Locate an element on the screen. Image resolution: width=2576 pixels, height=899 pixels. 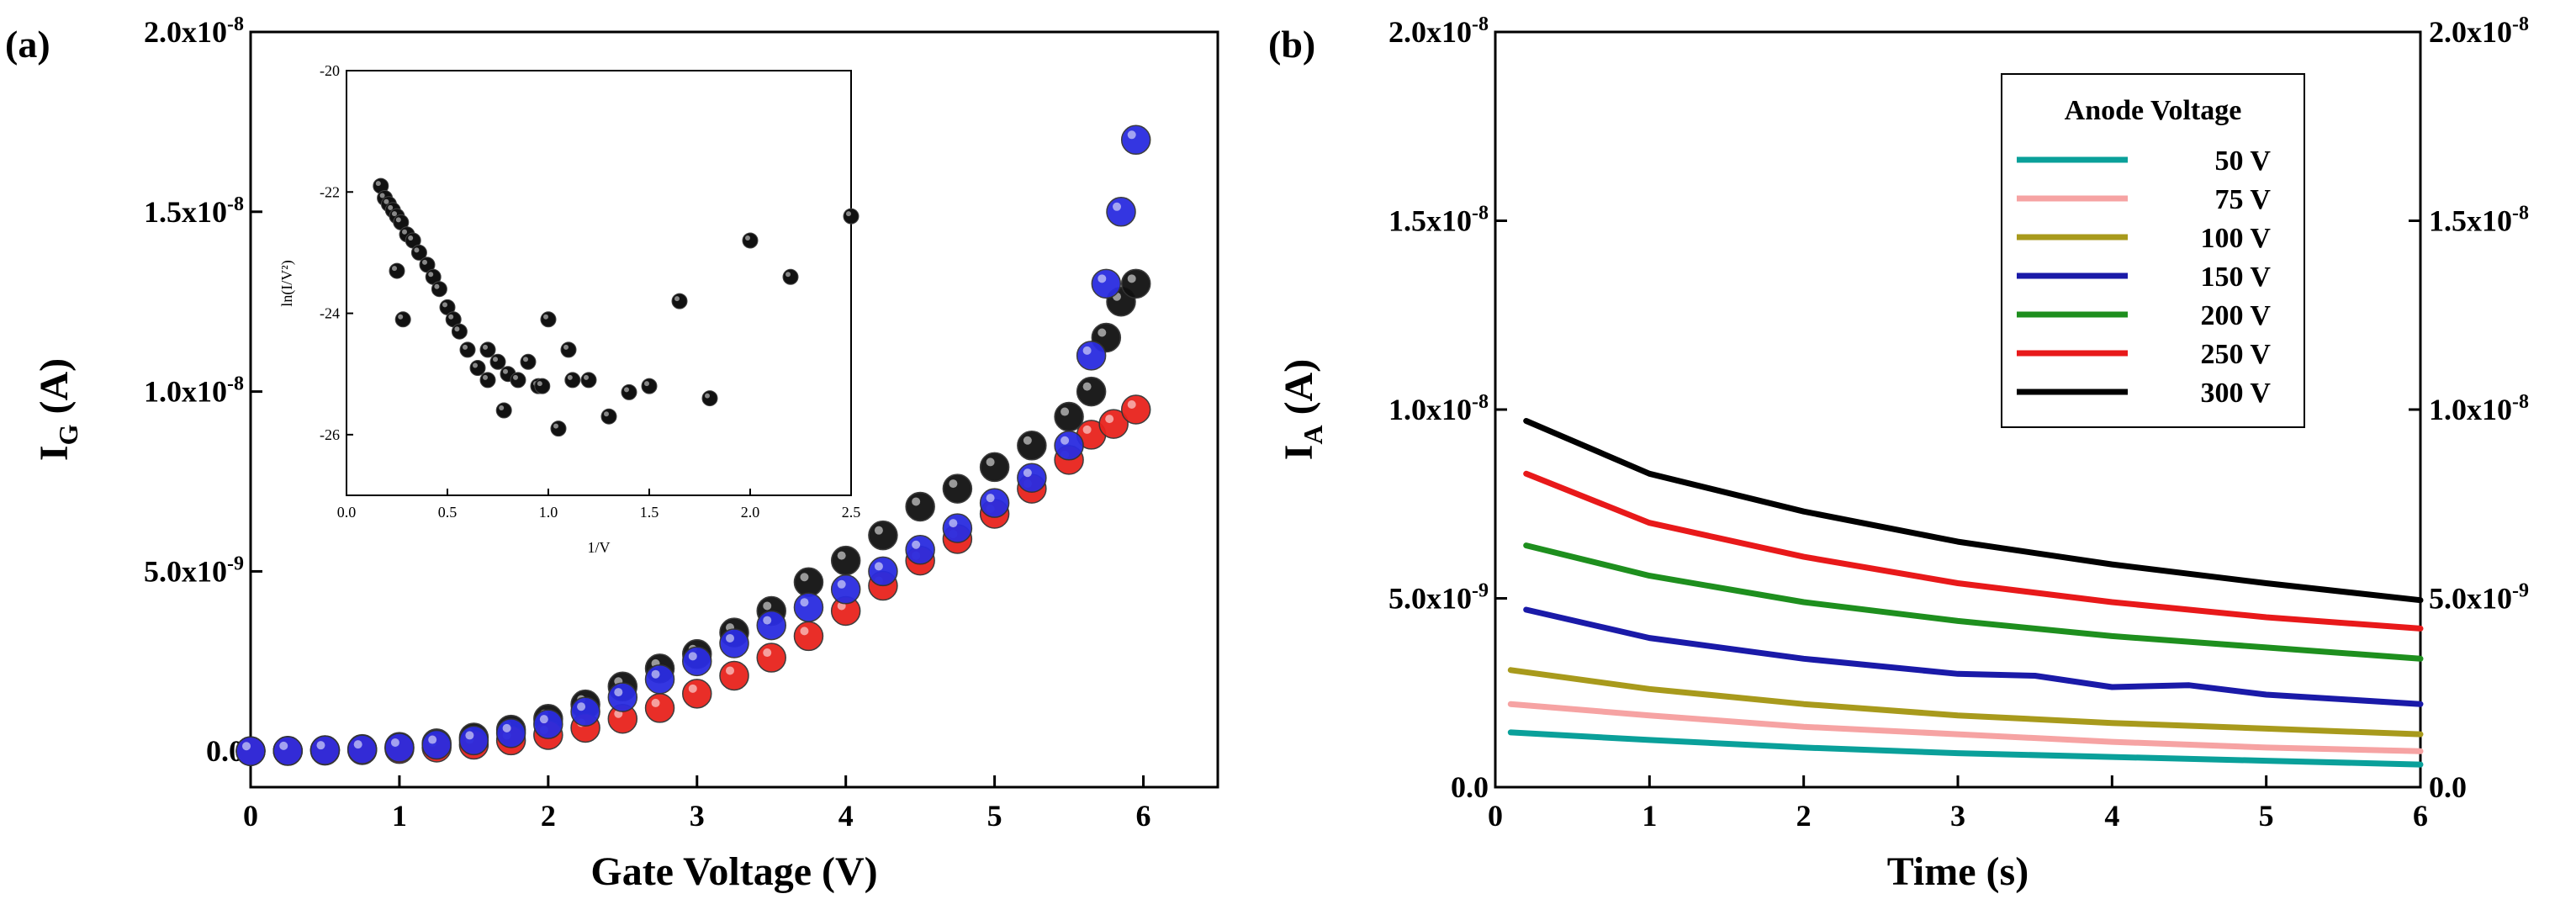
panel-a-x-tick-label: 1 is located at coordinates (399, 816).